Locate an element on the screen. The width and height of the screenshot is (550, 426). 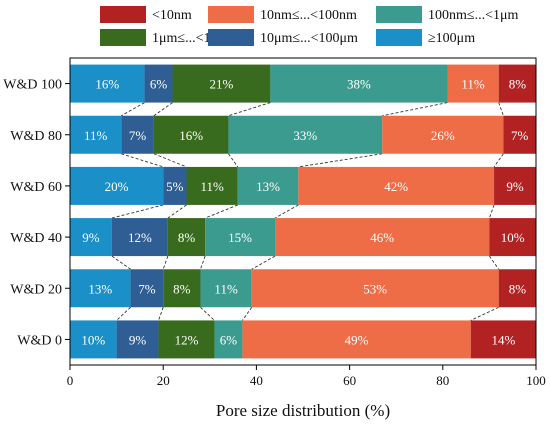
bar-w-d-60-10nm-100nm is located at coordinates (396, 185).